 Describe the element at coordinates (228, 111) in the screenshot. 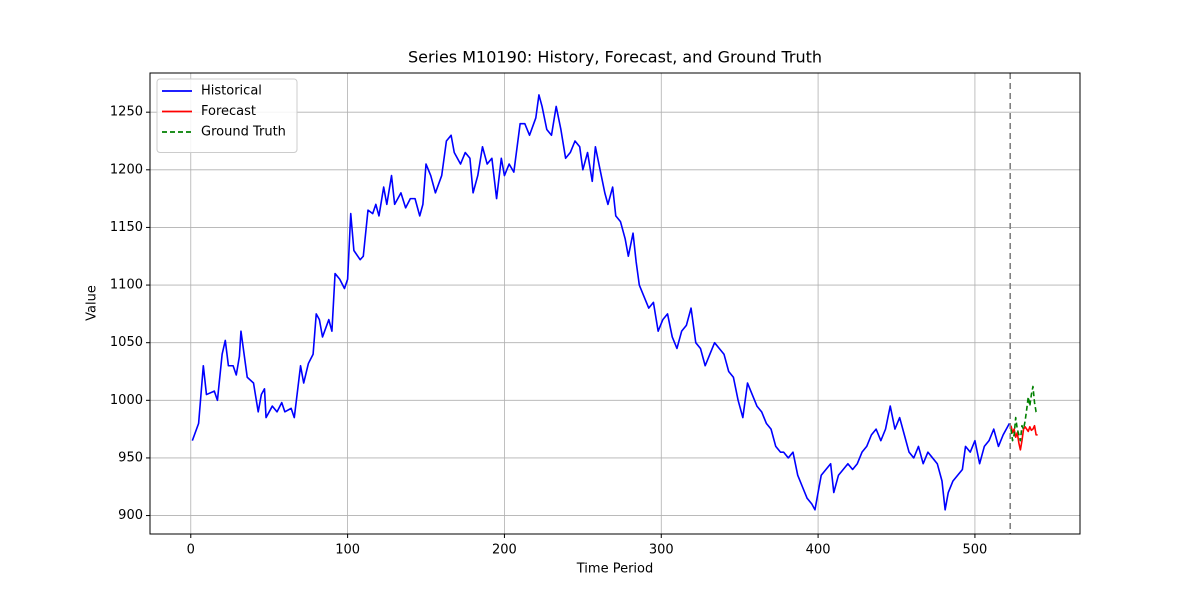

I see `legend-label: Forecast` at that location.